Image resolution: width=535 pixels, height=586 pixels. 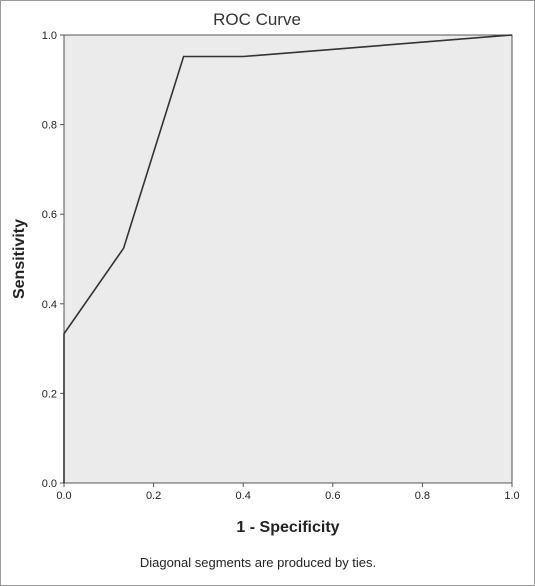 What do you see at coordinates (53, 260) in the screenshot?
I see `y-axis: 0.0 0.2 0.4 0.6 0.8 1.0` at bounding box center [53, 260].